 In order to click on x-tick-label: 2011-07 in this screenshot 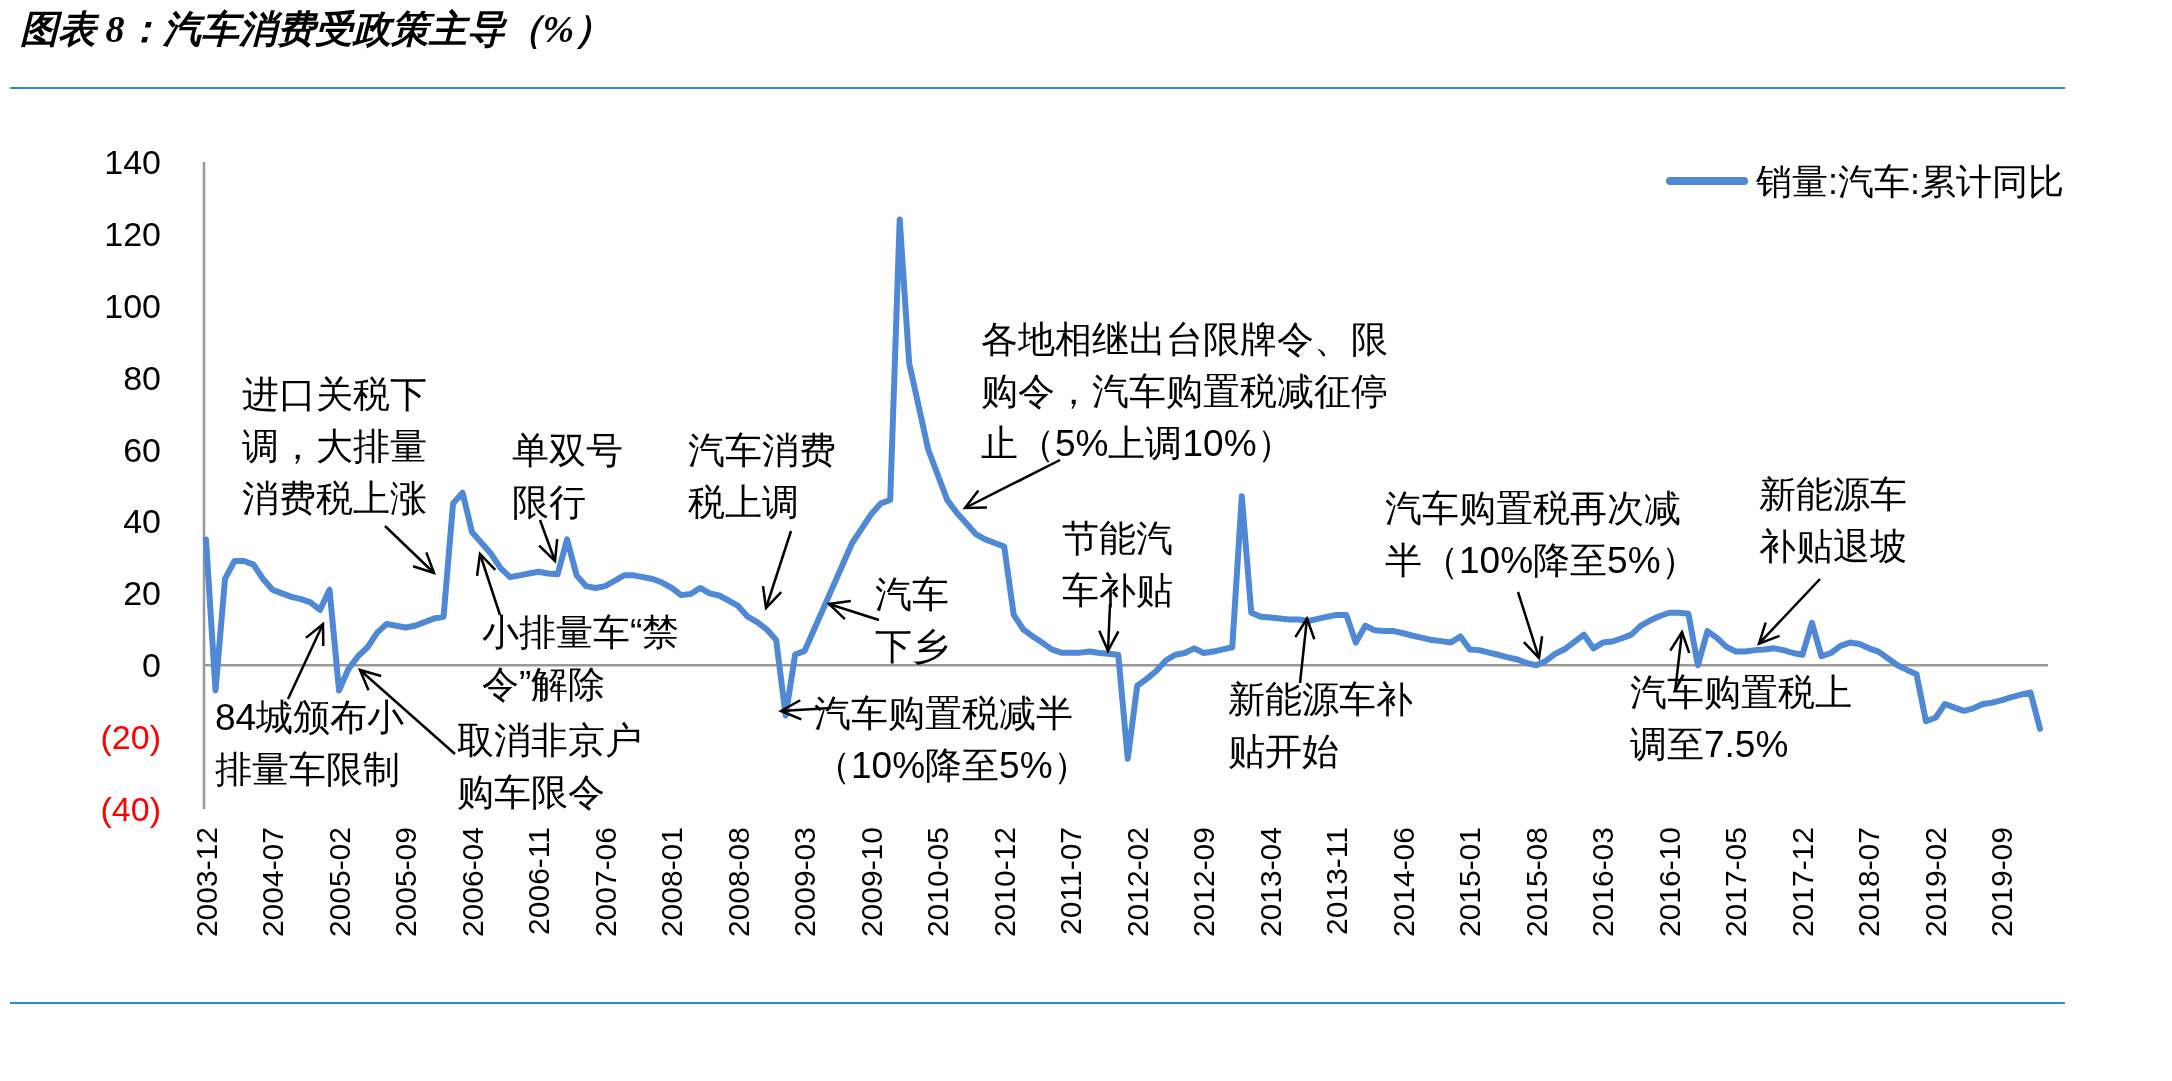, I will do `click(1071, 881)`.